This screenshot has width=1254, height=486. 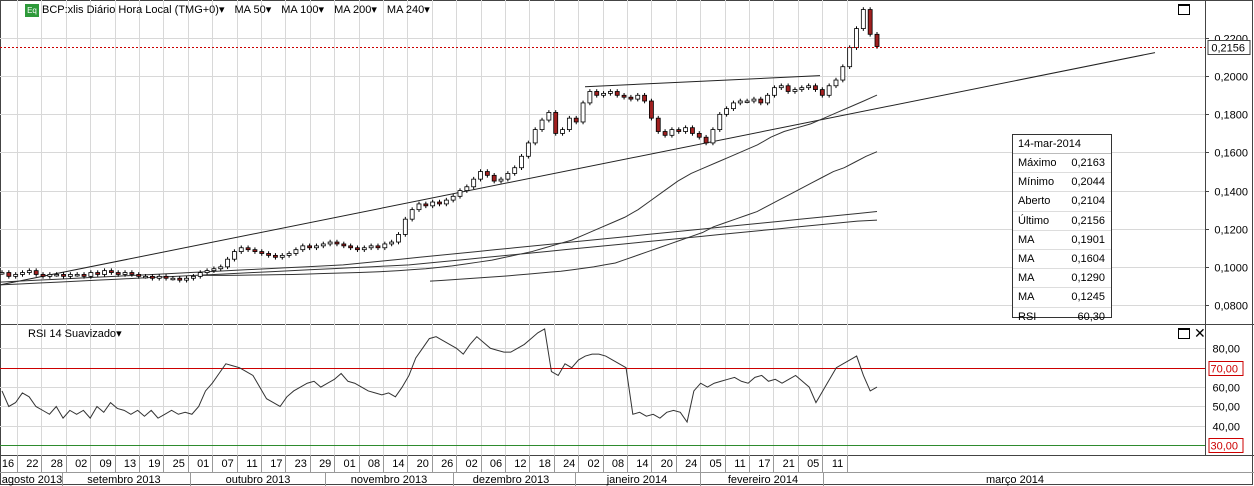 I want to click on close-rsi-pane-icon: ✕, so click(x=1200, y=333).